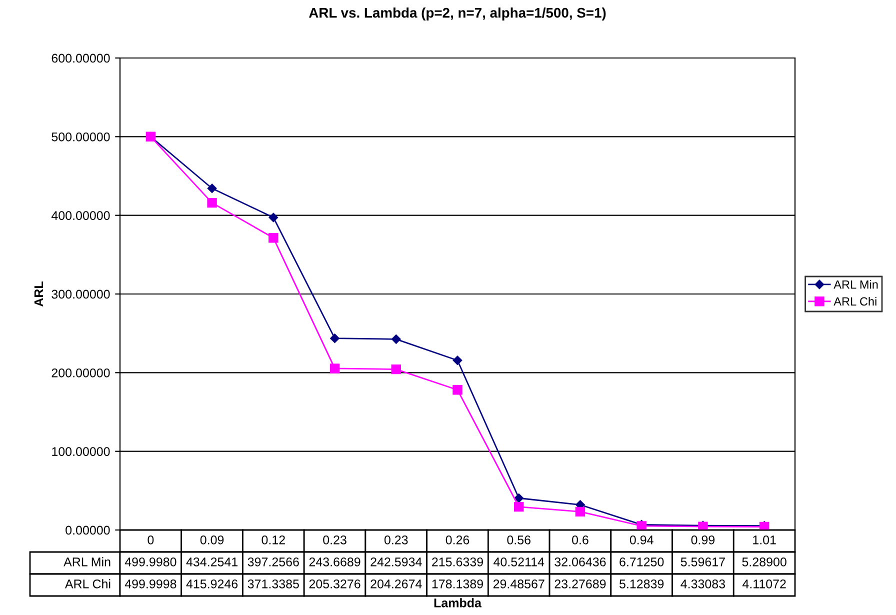  I want to click on x-tick-label: 0.6, so click(580, 540).